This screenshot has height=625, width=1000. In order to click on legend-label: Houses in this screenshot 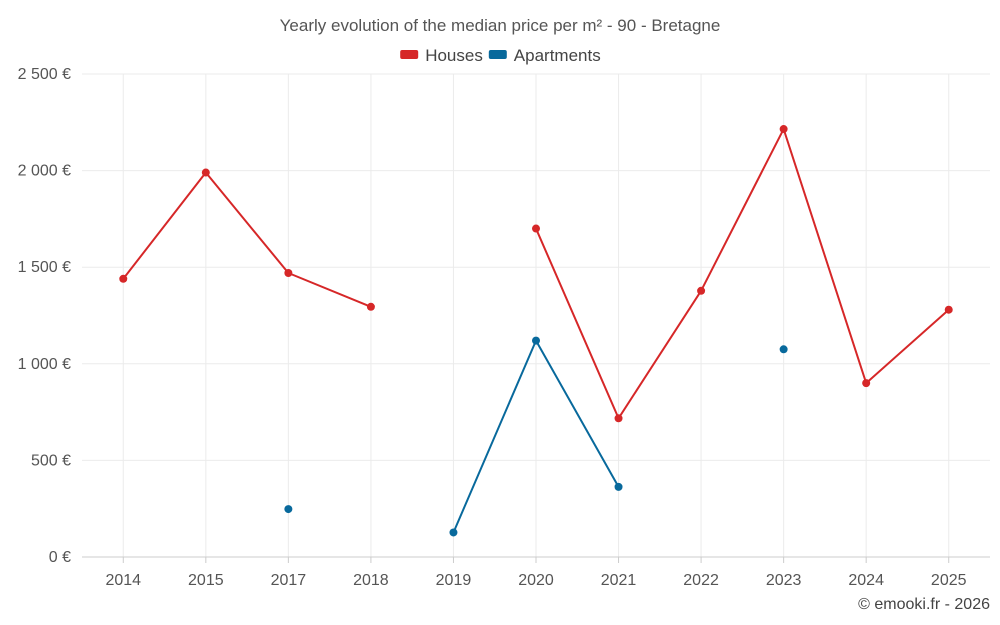, I will do `click(454, 55)`.